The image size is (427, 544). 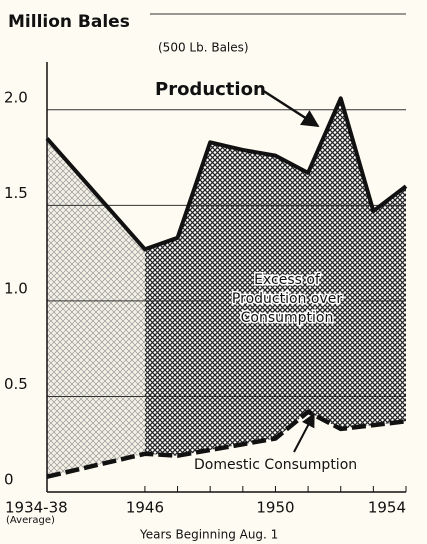 What do you see at coordinates (287, 280) in the screenshot?
I see `excess-line: Excess of` at bounding box center [287, 280].